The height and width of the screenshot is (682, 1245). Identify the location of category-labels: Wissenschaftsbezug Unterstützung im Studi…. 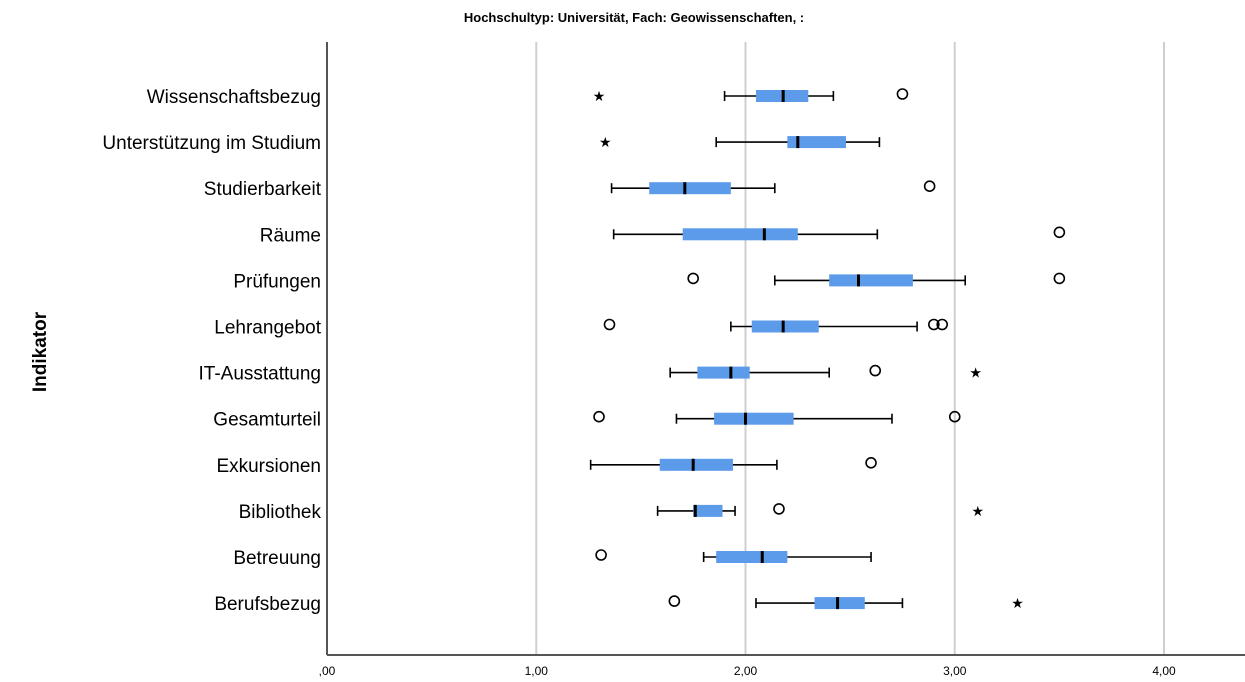
(211, 351).